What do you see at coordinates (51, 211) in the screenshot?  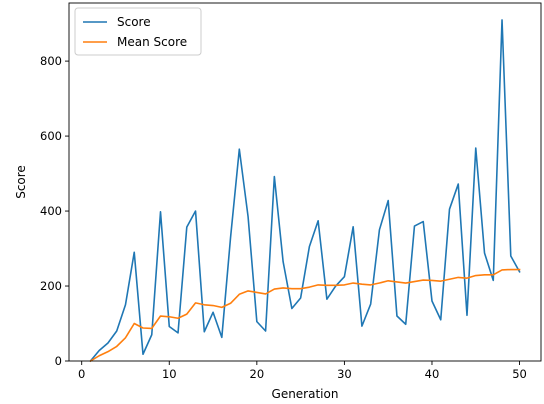 I see `y-tick-label: 400` at bounding box center [51, 211].